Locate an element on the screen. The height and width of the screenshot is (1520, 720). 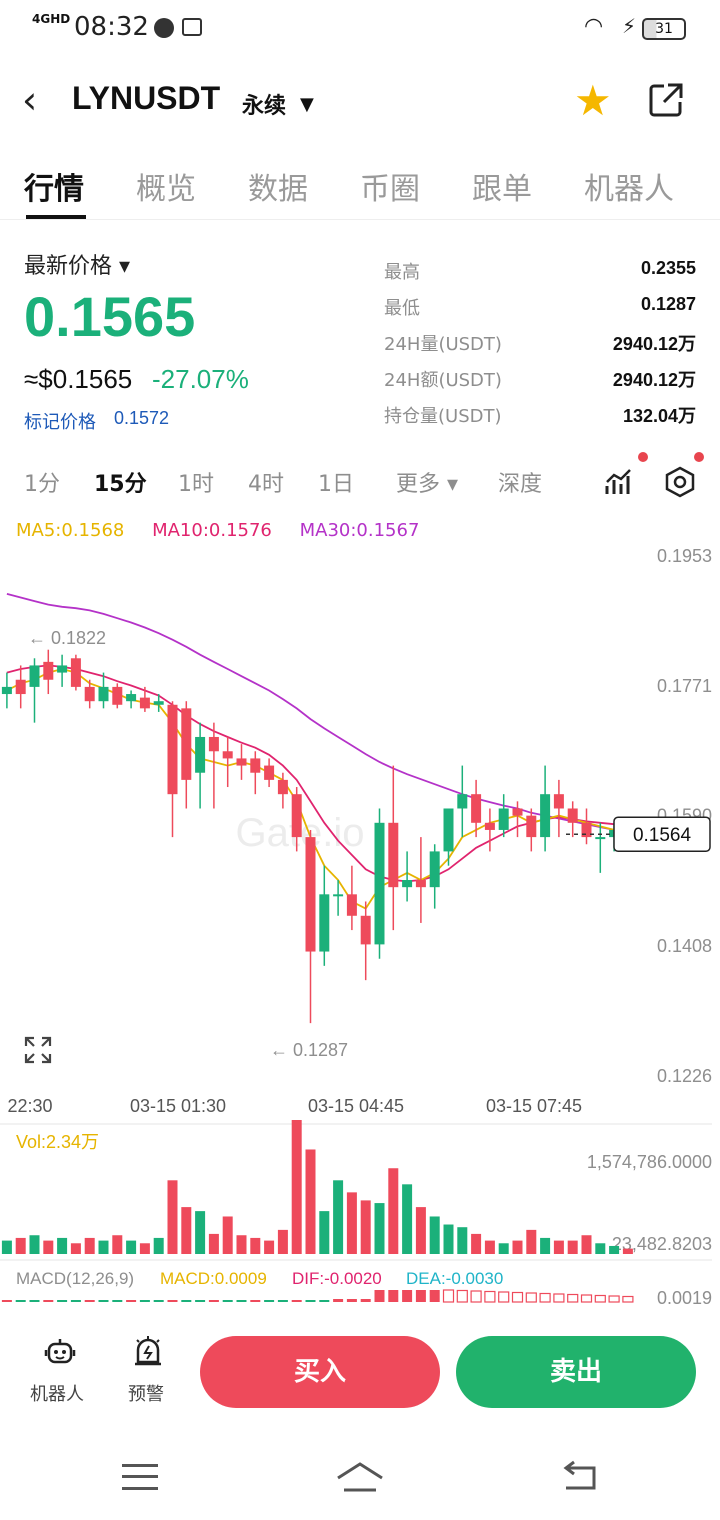
ma-legend: MA5:0.1568 MA10:0.1576 MA30:0.1567 is located at coordinates (217, 530).